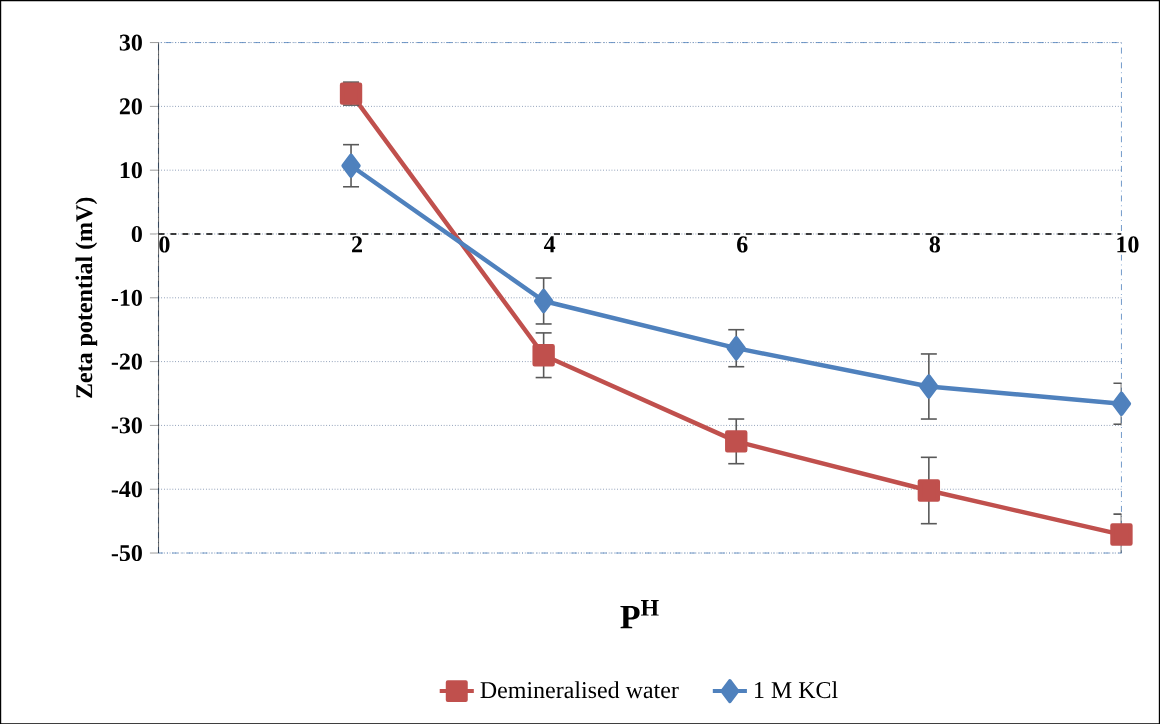  Describe the element at coordinates (130, 42) in the screenshot. I see `y-tick-label: 30` at that location.